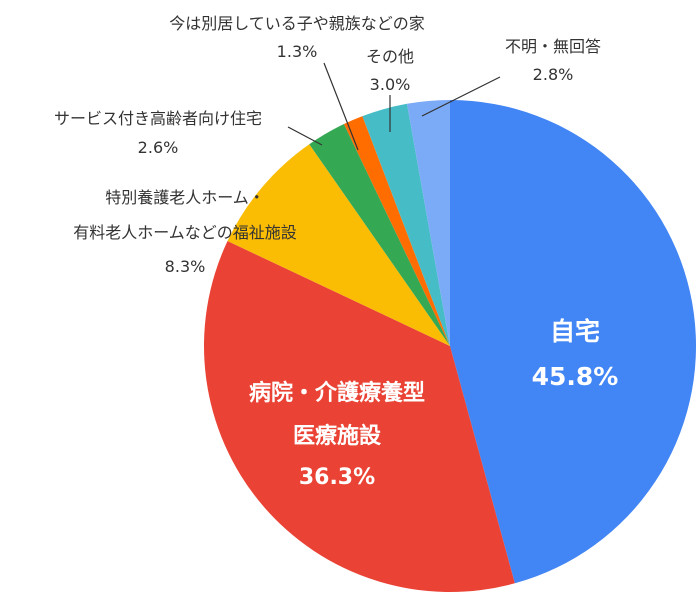 Image resolution: width=700 pixels, height=600 pixels. Describe the element at coordinates (185, 266) in the screenshot. I see `label-welfare-value: 8.3%` at that location.